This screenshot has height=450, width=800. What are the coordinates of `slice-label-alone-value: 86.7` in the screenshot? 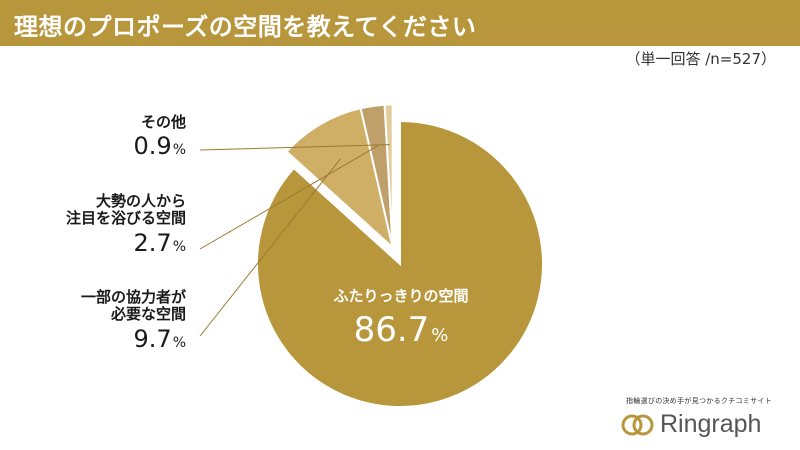 It's located at (391, 330).